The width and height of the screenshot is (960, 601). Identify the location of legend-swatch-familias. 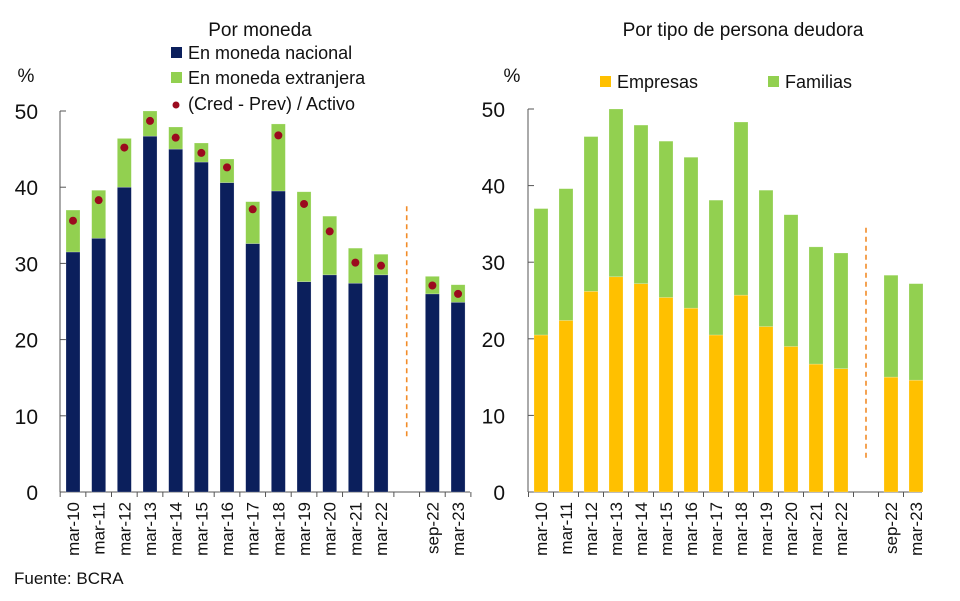
(773, 81).